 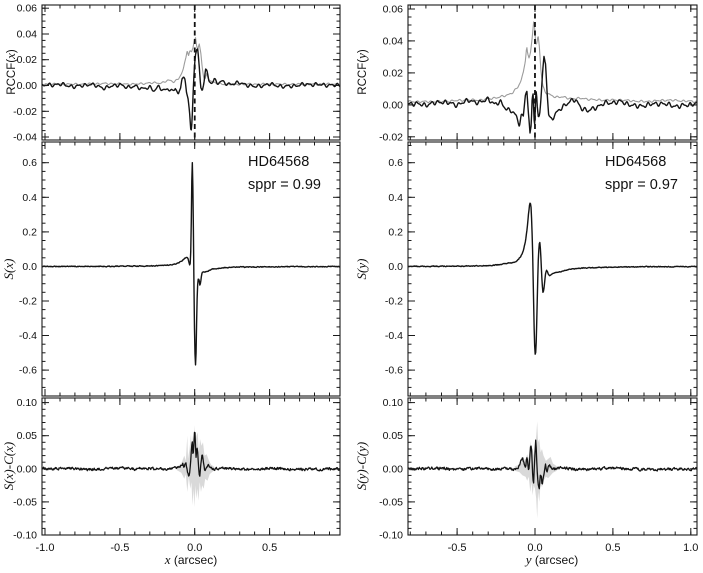 I want to click on x-axis-title-left: x (arcsec), so click(x=191, y=560).